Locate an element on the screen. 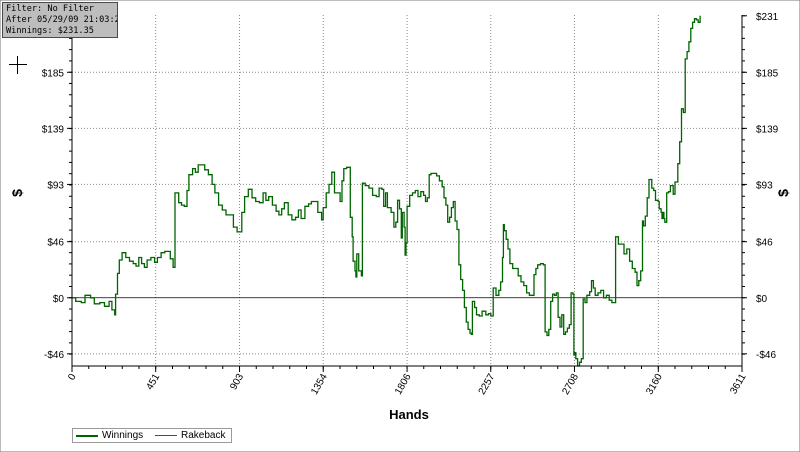  legend-swatch-winnings is located at coordinates (87, 435).